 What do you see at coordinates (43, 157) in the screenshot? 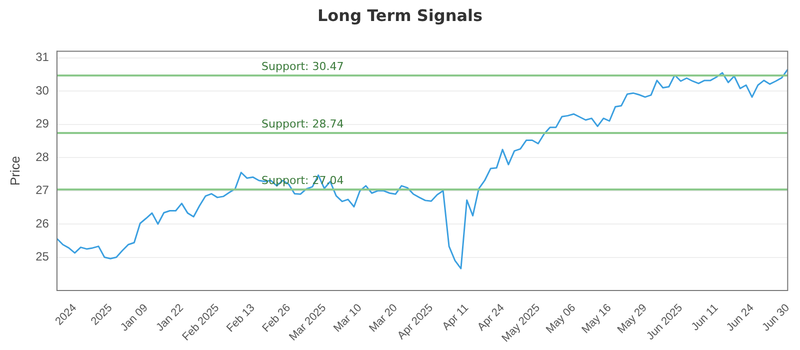
I see `y-tick-label: 28` at bounding box center [43, 157].